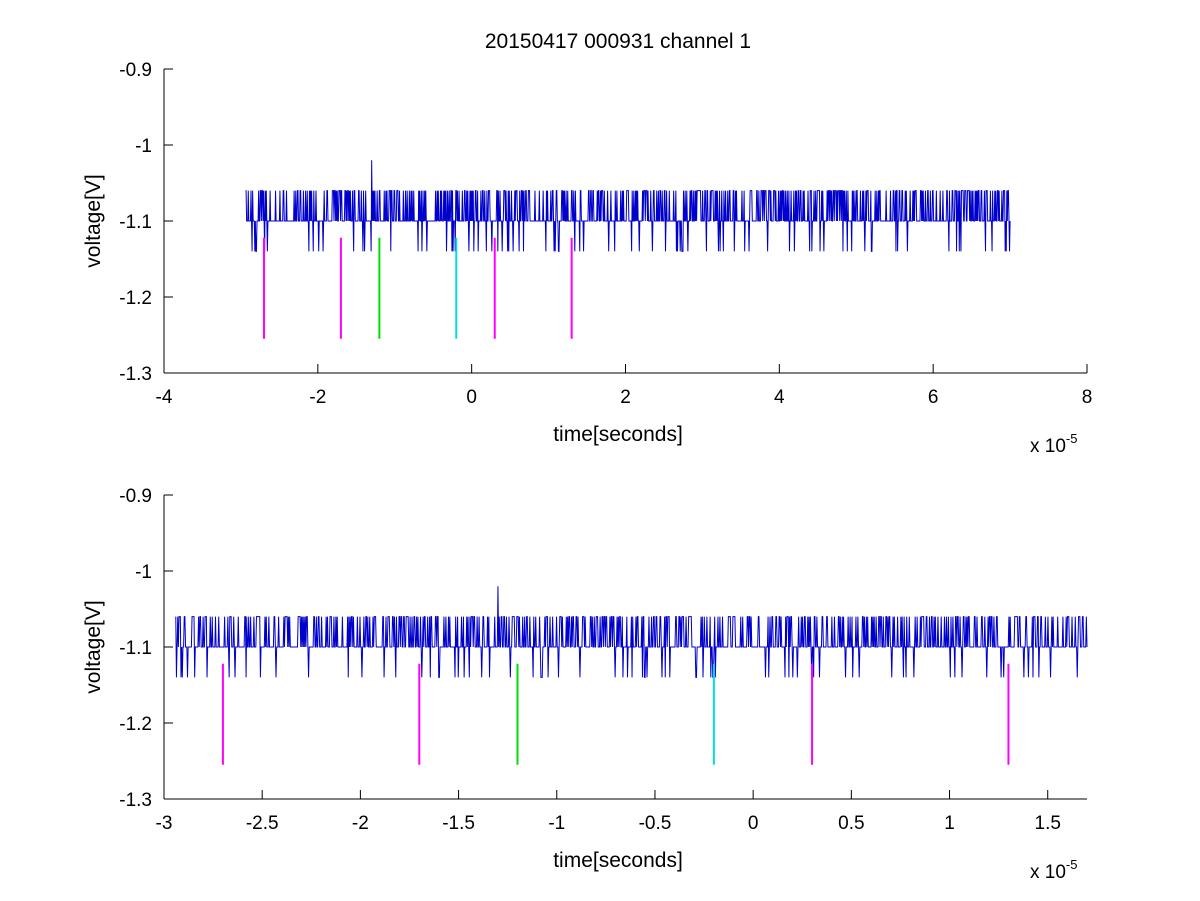  What do you see at coordinates (625, 397) in the screenshot?
I see `x-tick-label: 2` at bounding box center [625, 397].